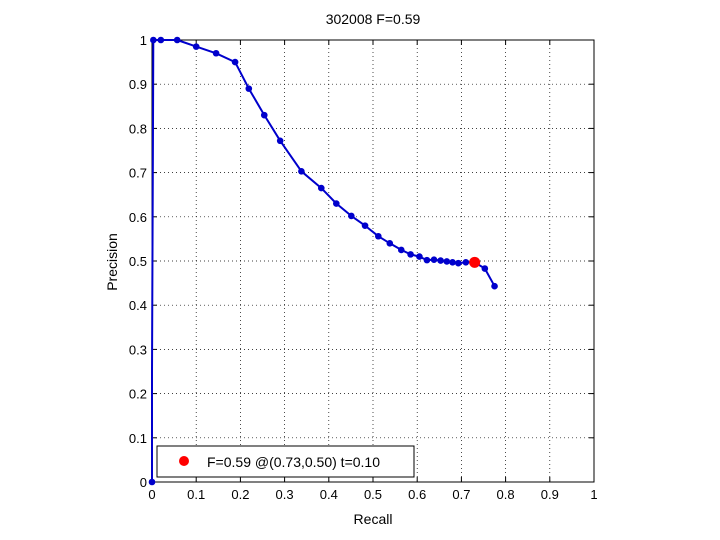 Image resolution: width=720 pixels, height=540 pixels. What do you see at coordinates (373, 19) in the screenshot?
I see `chart-title: 302008 F=0.59` at bounding box center [373, 19].